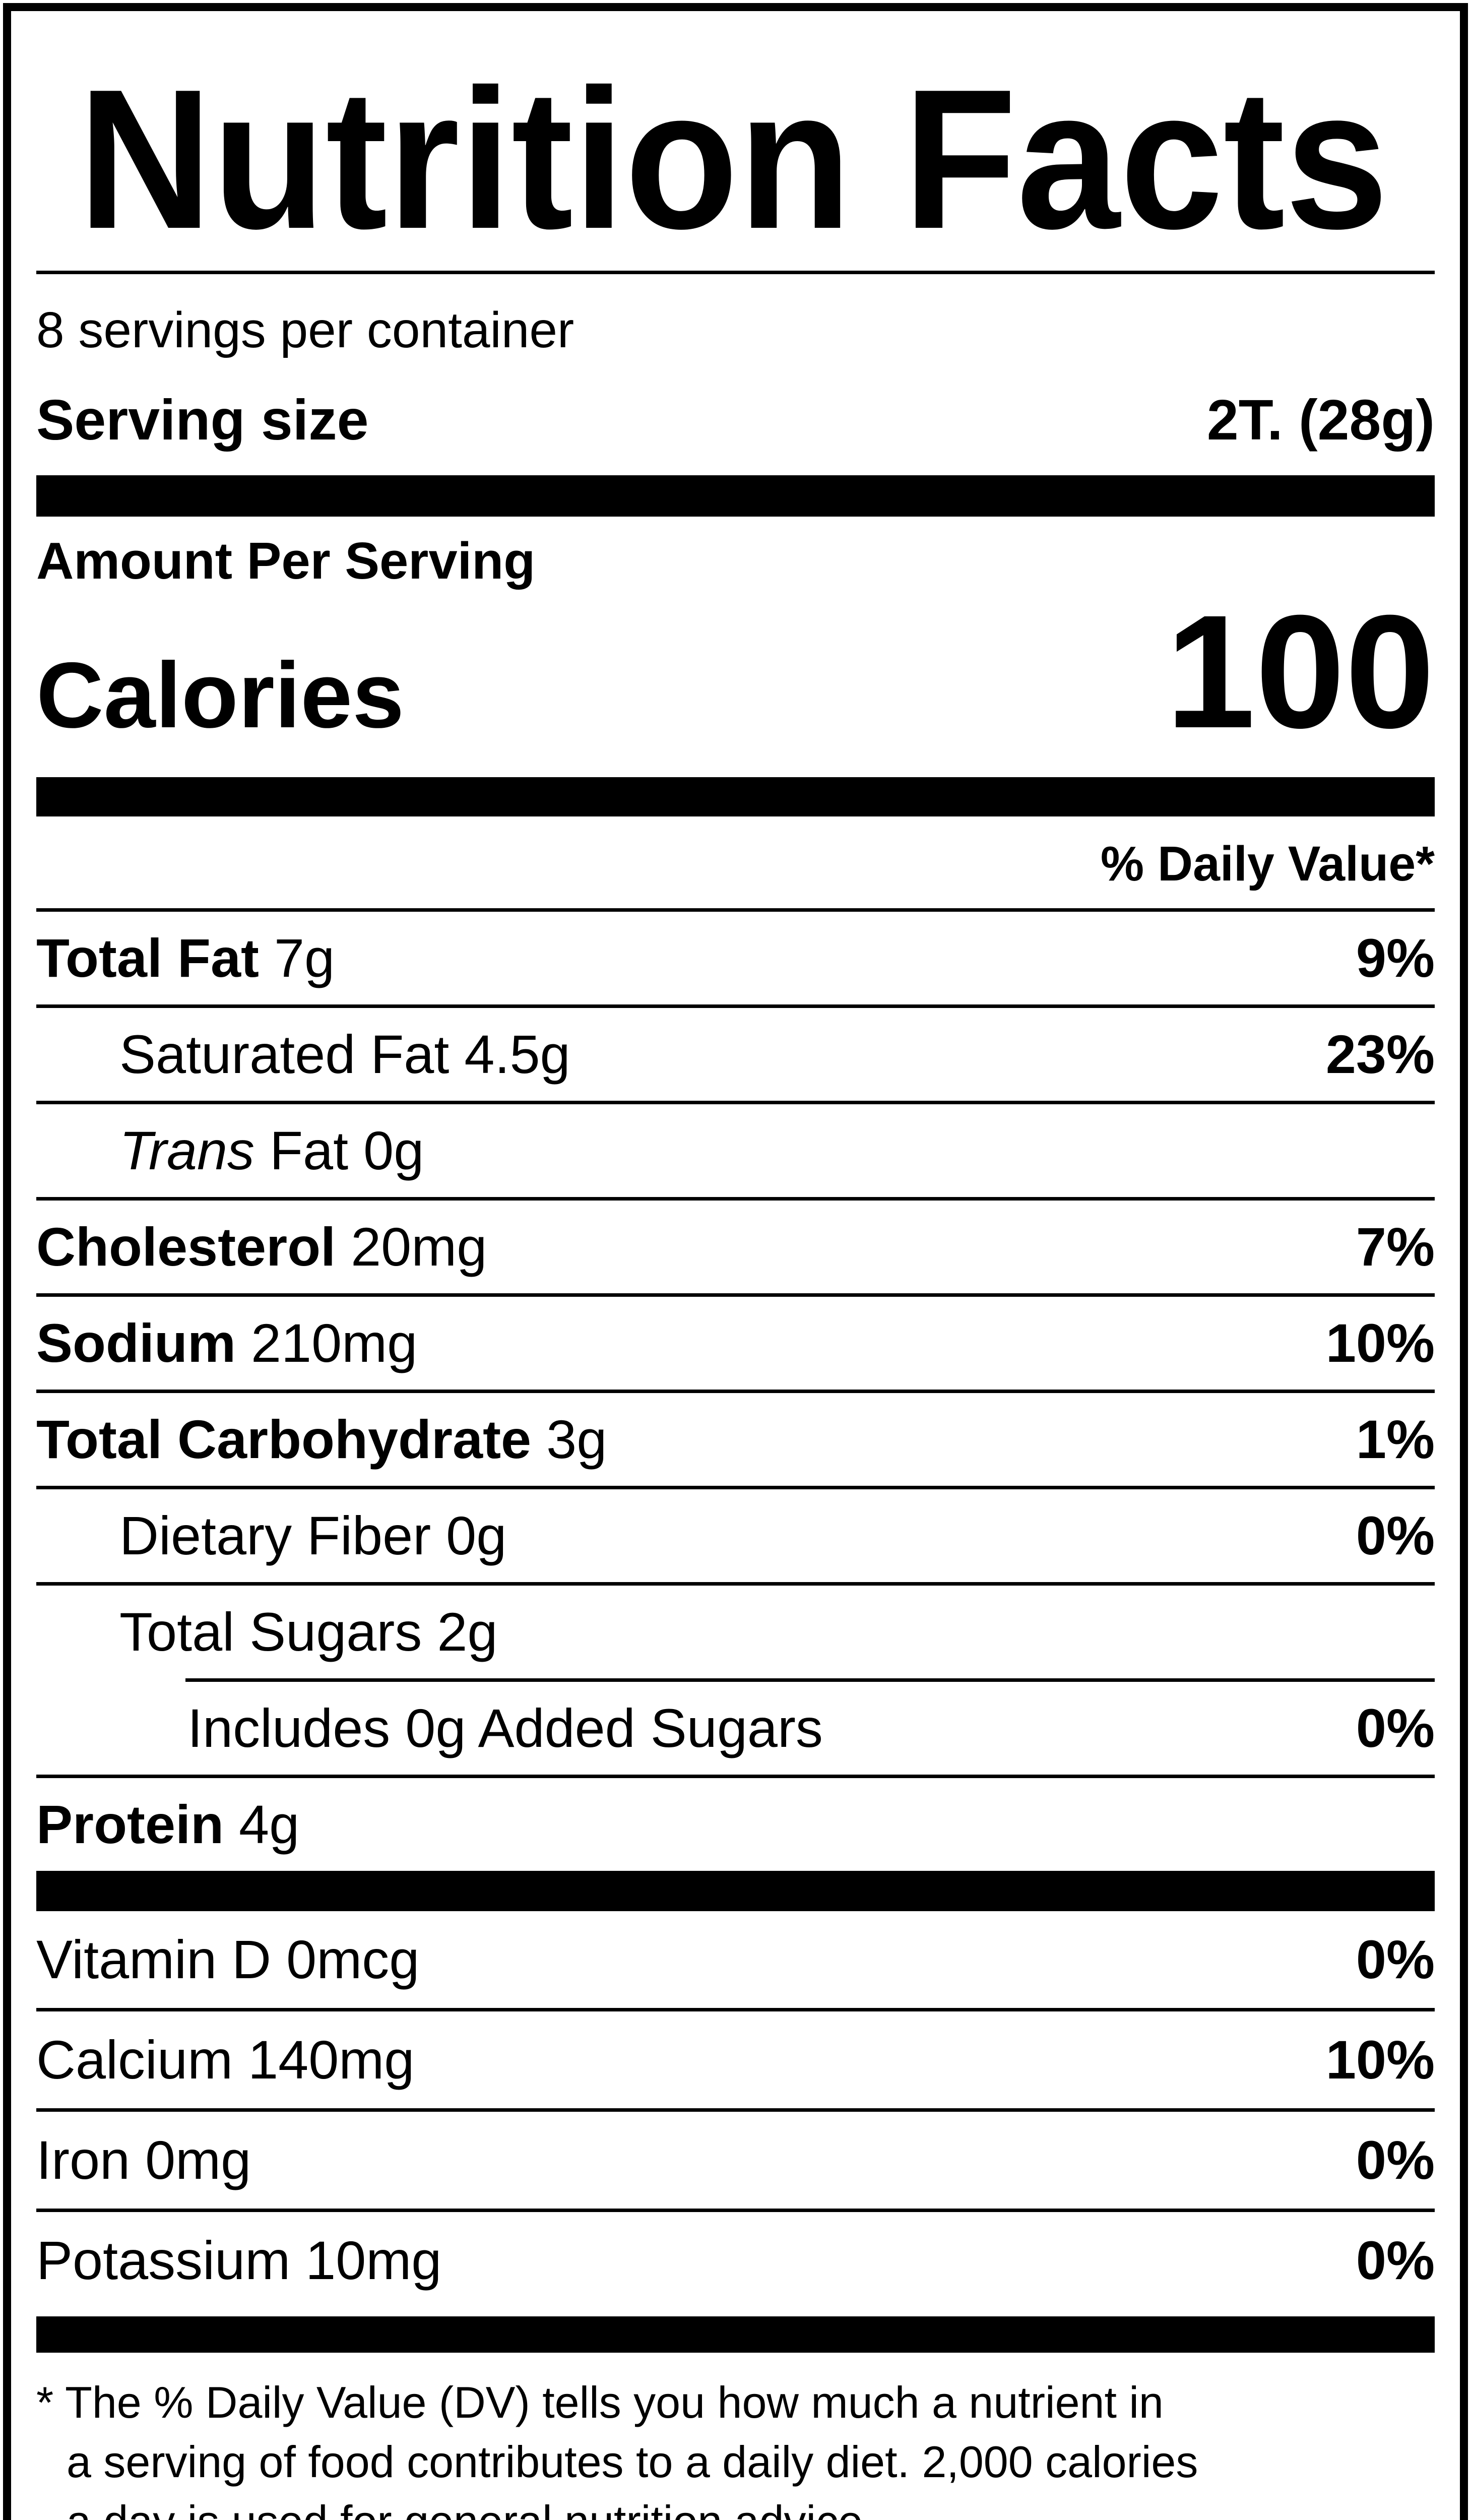 The width and height of the screenshot is (1471, 2520). What do you see at coordinates (735, 1439) in the screenshot?
I see `nutrient-row: Total Carbohydrate 3g 1%` at bounding box center [735, 1439].